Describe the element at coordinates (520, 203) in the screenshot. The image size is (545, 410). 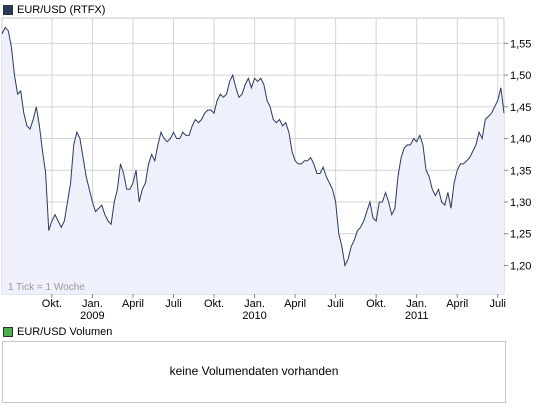
I see `y-tick-label: 1,30` at that location.